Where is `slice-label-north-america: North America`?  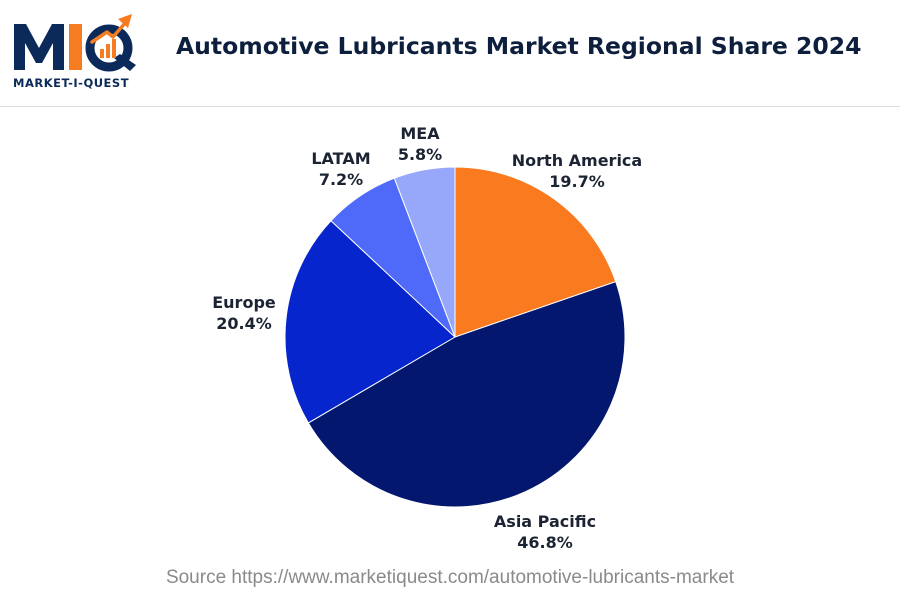 slice-label-north-america: North America is located at coordinates (577, 160).